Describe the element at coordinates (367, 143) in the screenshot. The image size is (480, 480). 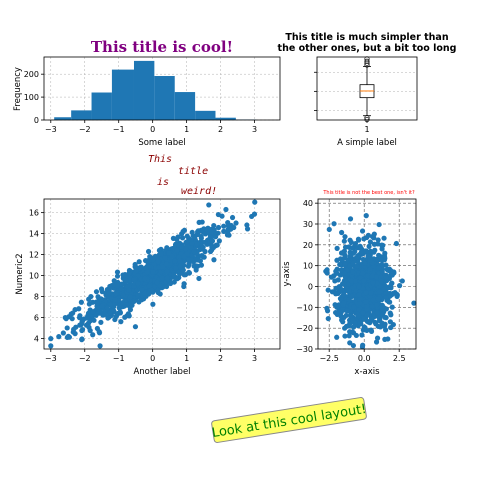
I see `boxplot-xlabel: A simple label` at that location.